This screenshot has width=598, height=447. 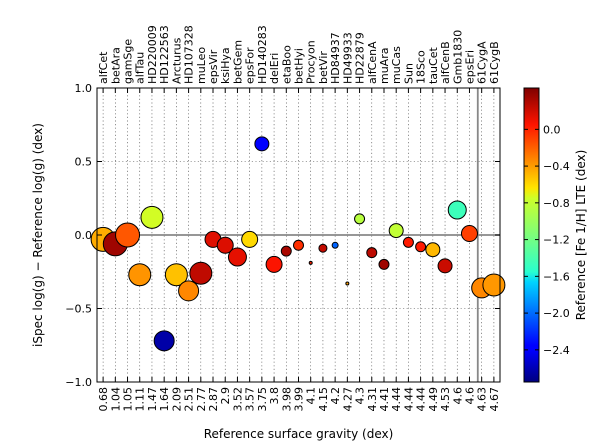 I want to click on x-tick-label: 1.11, so click(x=140, y=399).